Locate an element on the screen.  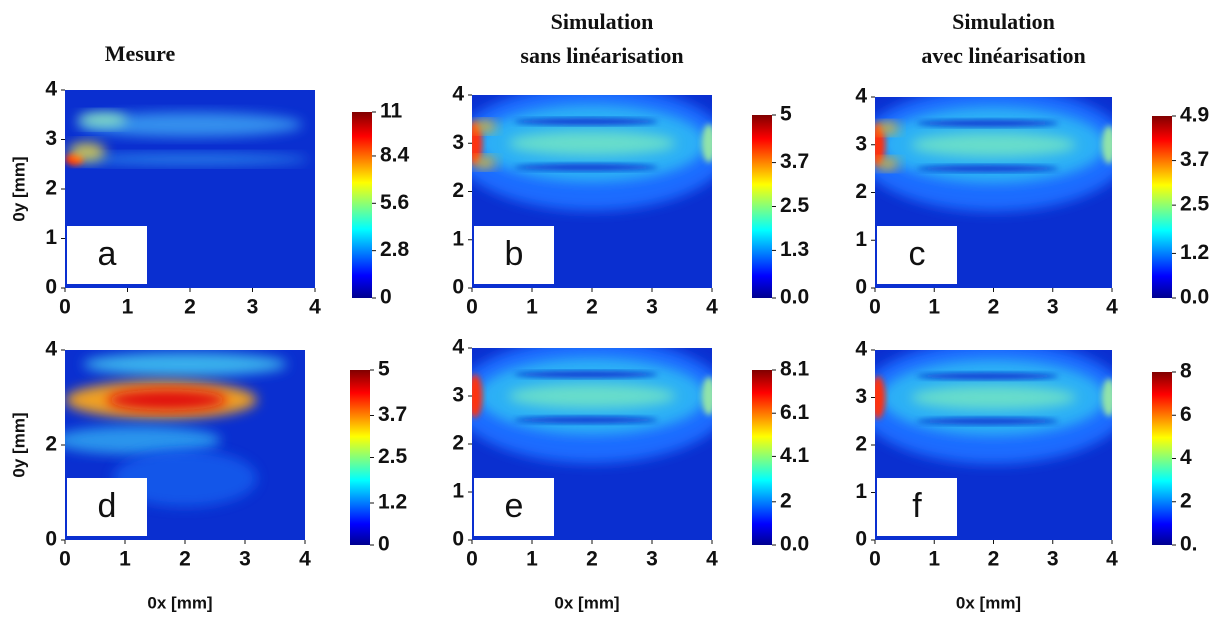
colorbar-tick-label: 0 is located at coordinates (386, 297).